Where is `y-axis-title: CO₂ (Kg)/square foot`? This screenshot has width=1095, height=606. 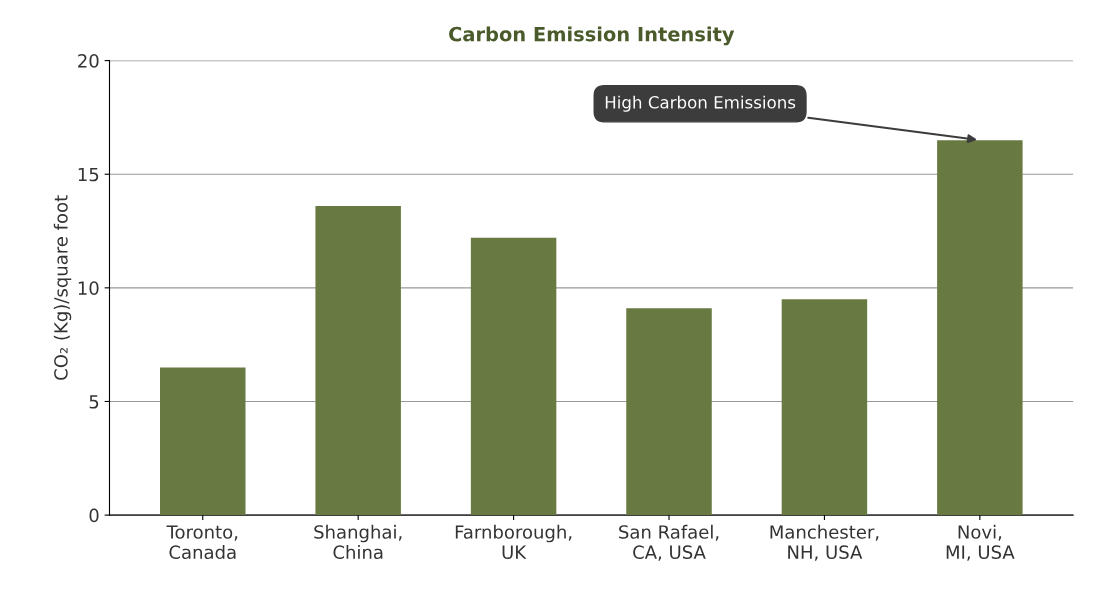
y-axis-title: CO₂ (Kg)/square foot is located at coordinates (62, 287).